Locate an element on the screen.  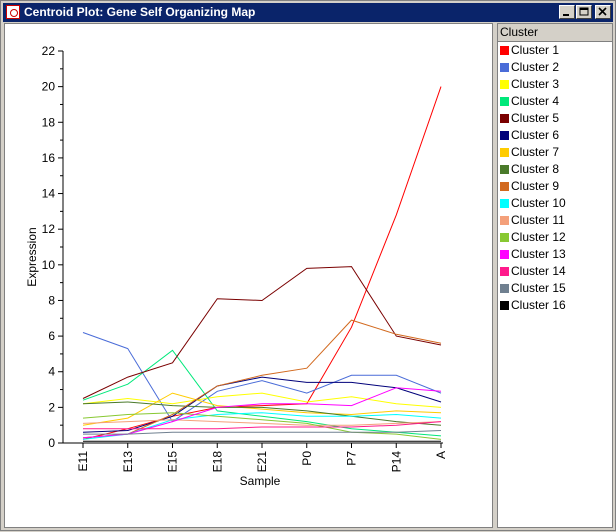
legend-item: Cluster 2 is located at coordinates (555, 67).